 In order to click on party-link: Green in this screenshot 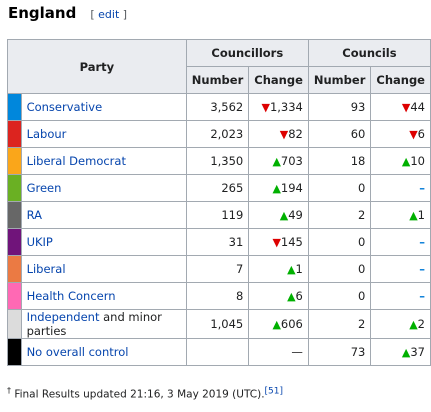, I will do `click(44, 188)`.